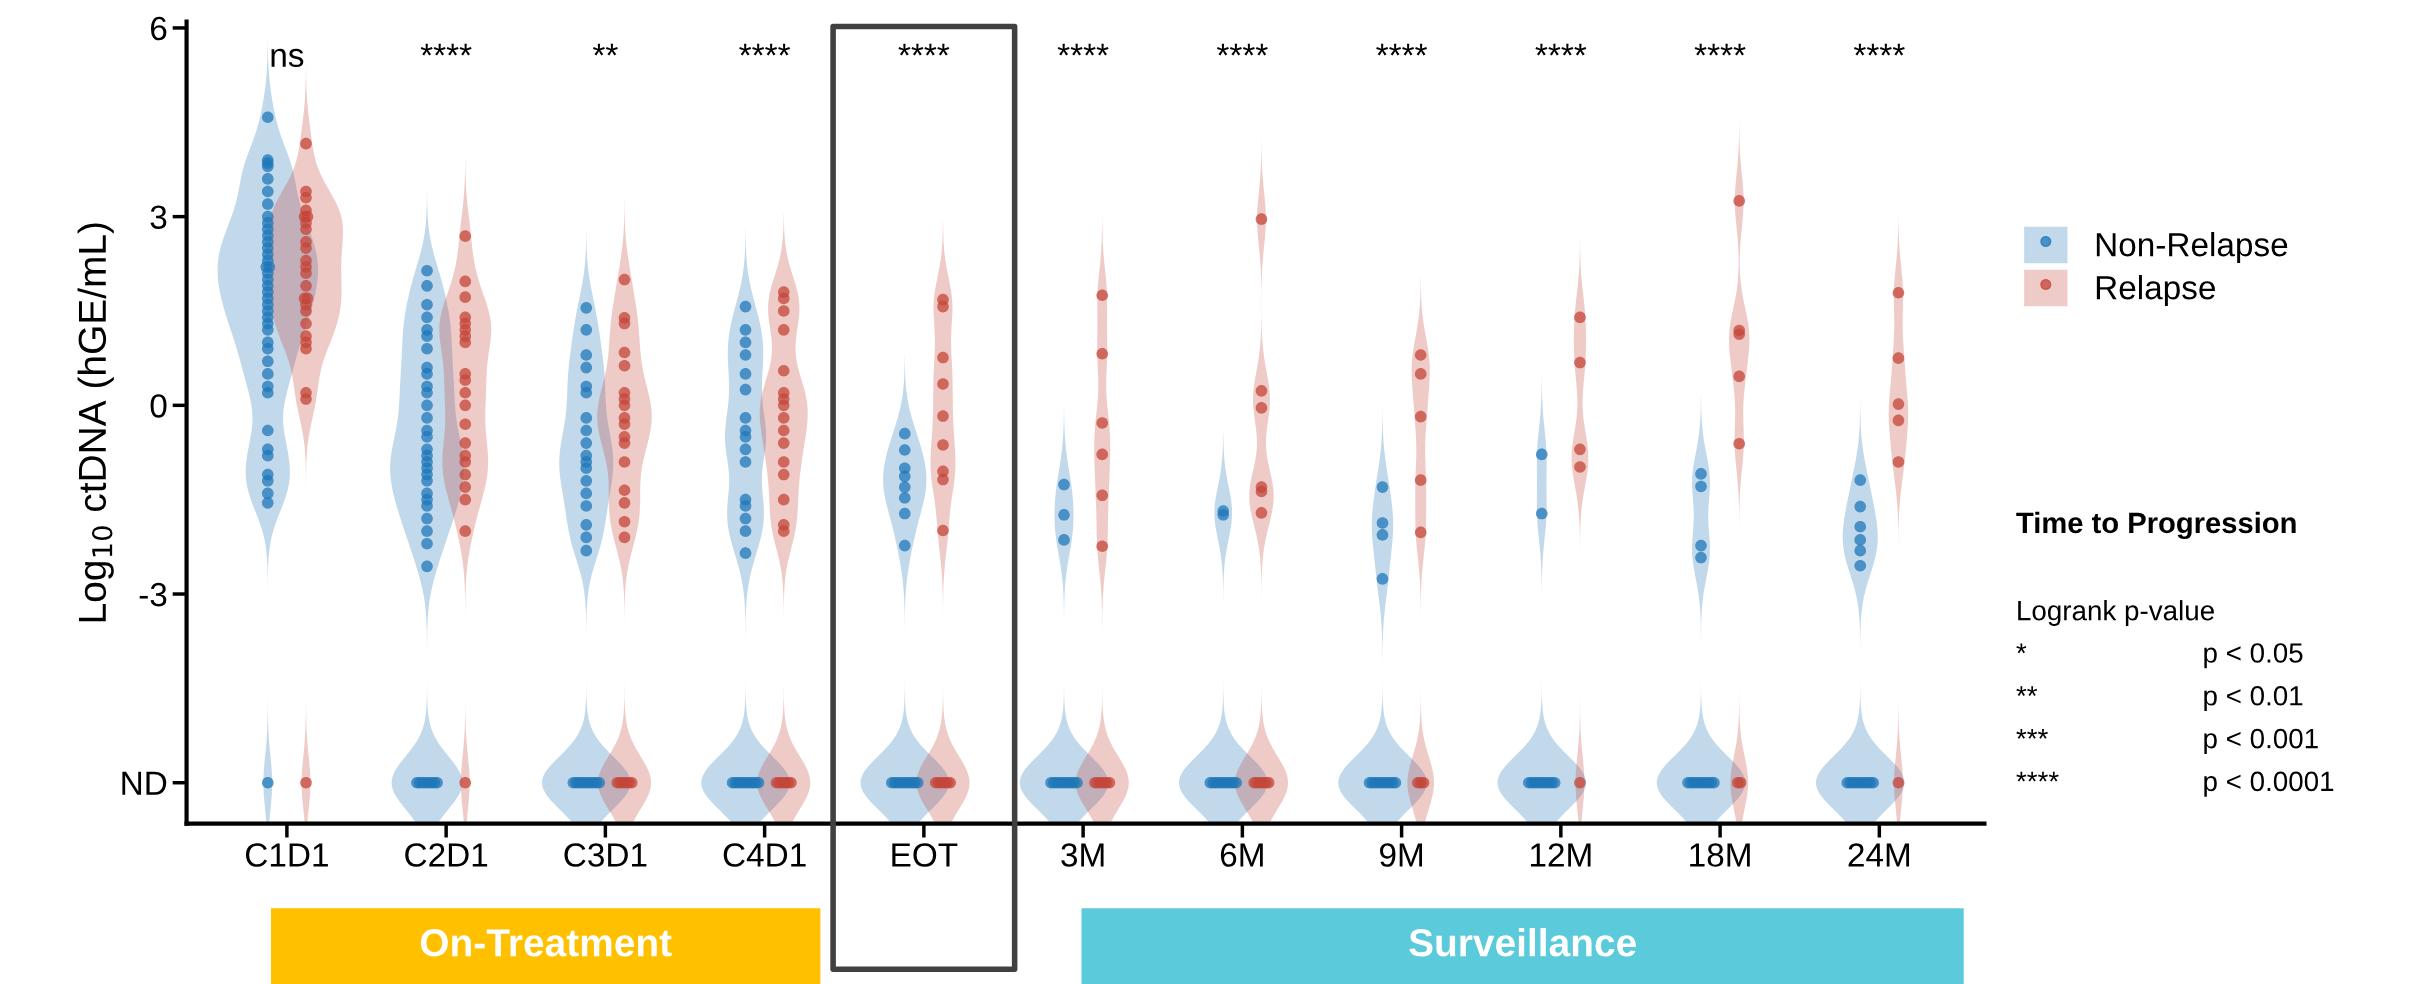 This screenshot has height=984, width=2423. I want to click on x-tick-label: C4D1, so click(764, 855).